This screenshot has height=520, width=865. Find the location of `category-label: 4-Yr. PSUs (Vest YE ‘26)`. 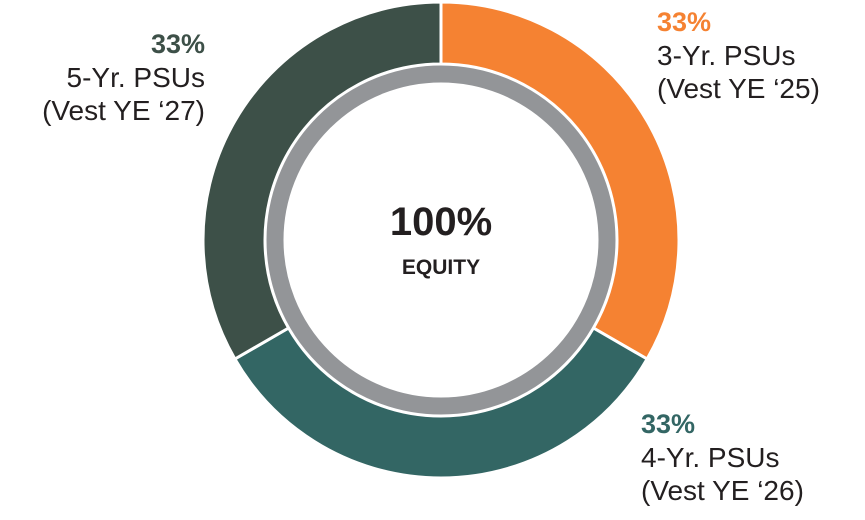

category-label: 4-Yr. PSUs (Vest YE ‘26) is located at coordinates (722, 474).